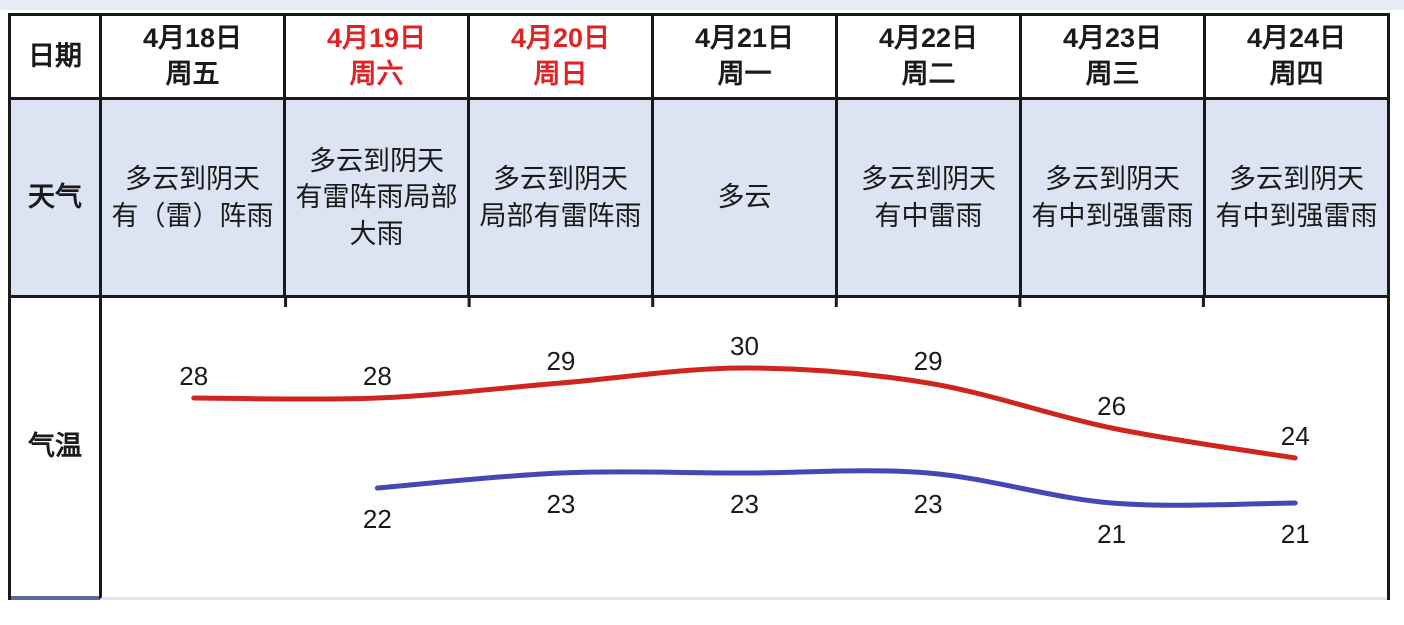 The width and height of the screenshot is (1404, 625). What do you see at coordinates (1111, 406) in the screenshot?
I see `high-temperature-value: 26` at bounding box center [1111, 406].